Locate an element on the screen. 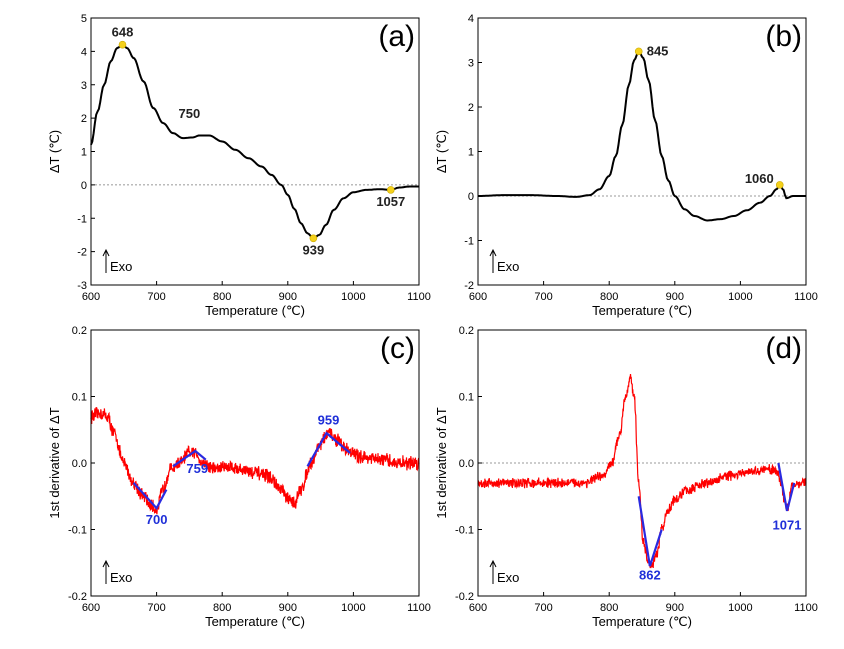 This screenshot has width=844, height=649. peak-label: 1060 is located at coordinates (759, 178).